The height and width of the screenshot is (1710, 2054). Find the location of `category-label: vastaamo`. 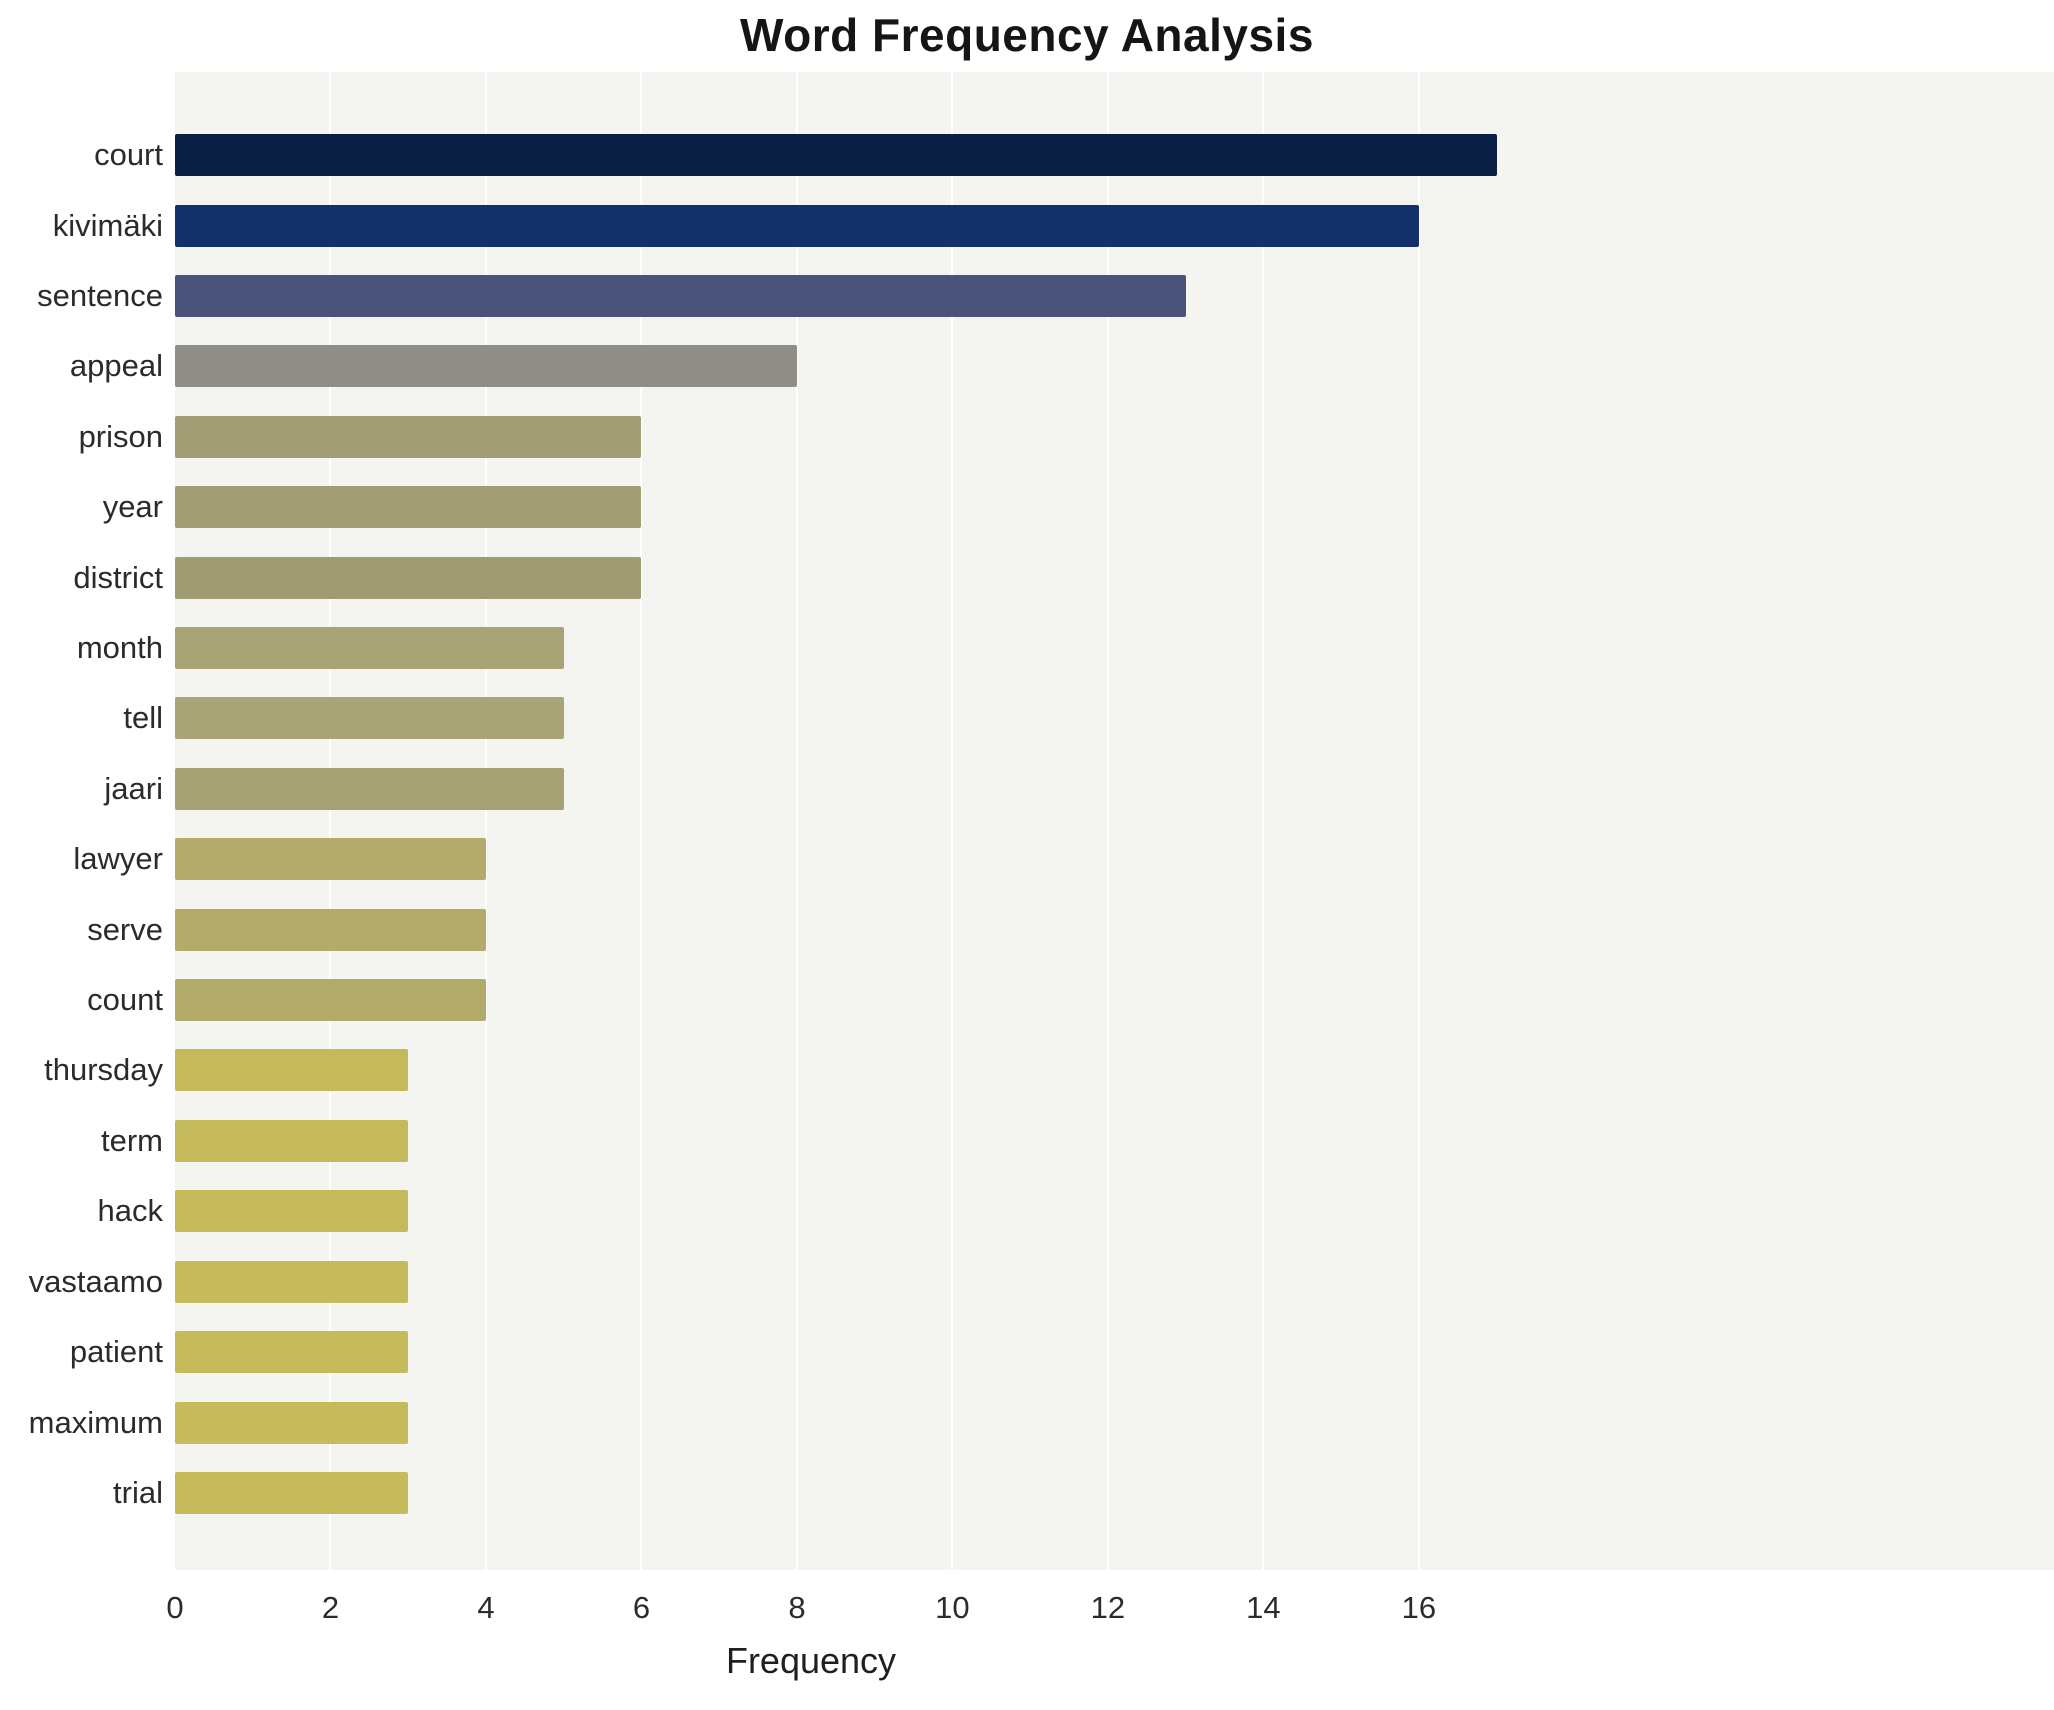

category-label: vastaamo is located at coordinates (95, 1281).